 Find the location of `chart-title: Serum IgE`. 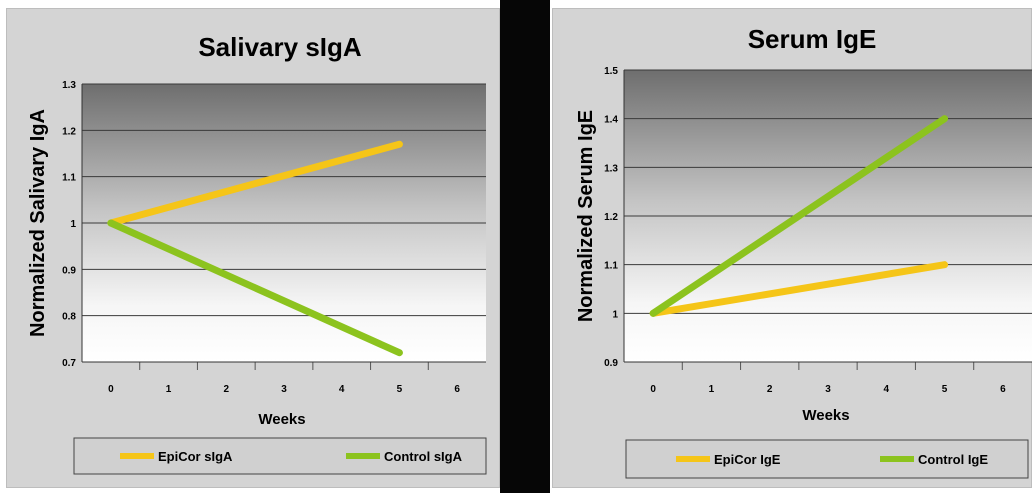

chart-title: Serum IgE is located at coordinates (812, 39).